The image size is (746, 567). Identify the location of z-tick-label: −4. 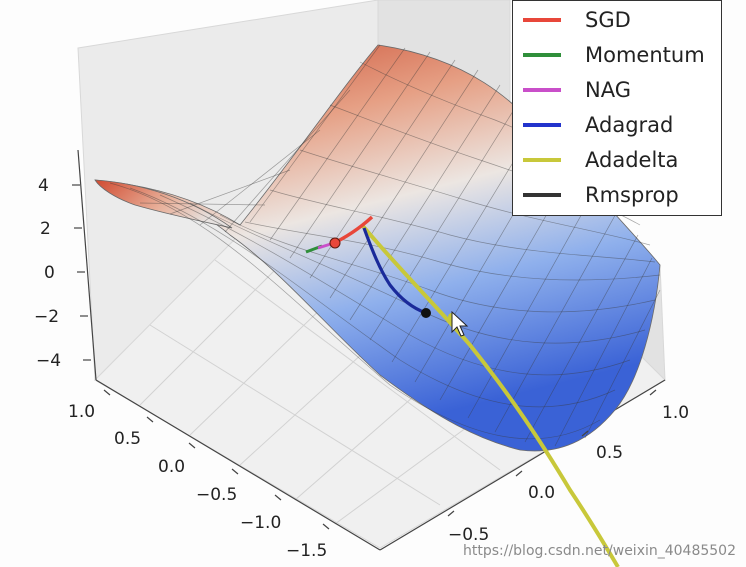
(48, 361).